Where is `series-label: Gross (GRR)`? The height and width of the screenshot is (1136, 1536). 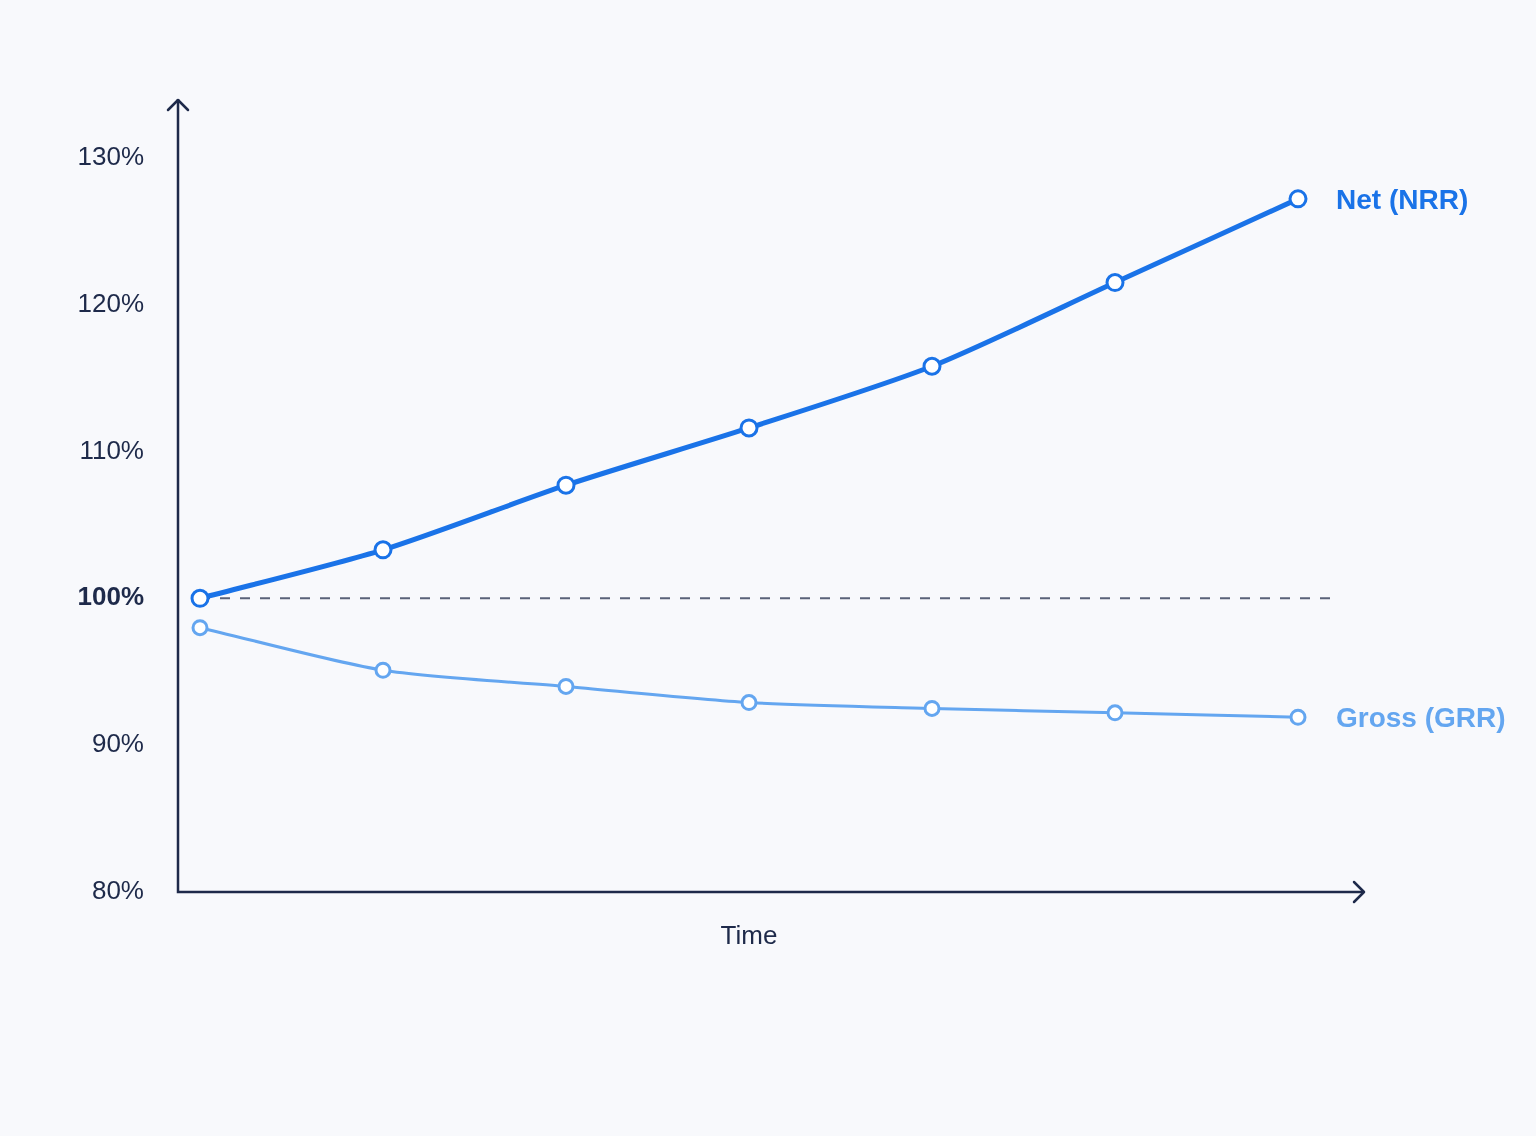
series-label: Gross (GRR) is located at coordinates (1421, 717).